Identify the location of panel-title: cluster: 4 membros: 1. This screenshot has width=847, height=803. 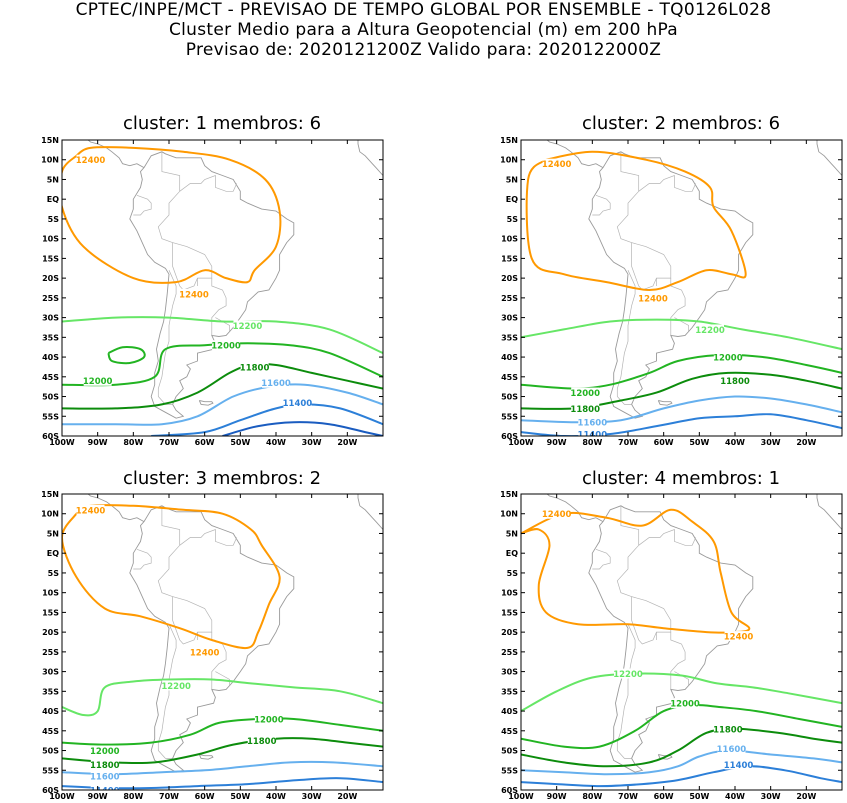
(681, 478).